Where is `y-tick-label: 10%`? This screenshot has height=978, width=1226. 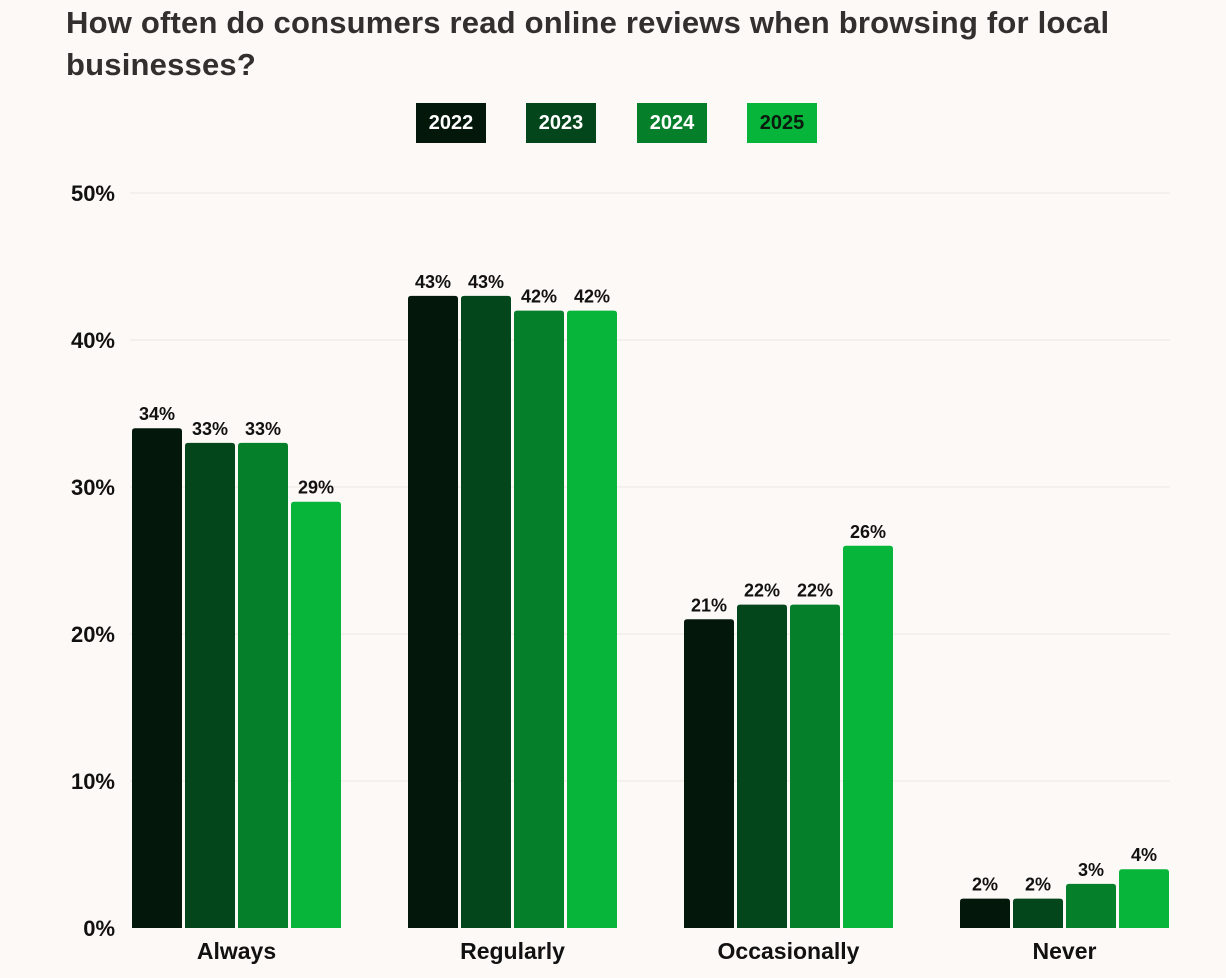
y-tick-label: 10% is located at coordinates (93, 781).